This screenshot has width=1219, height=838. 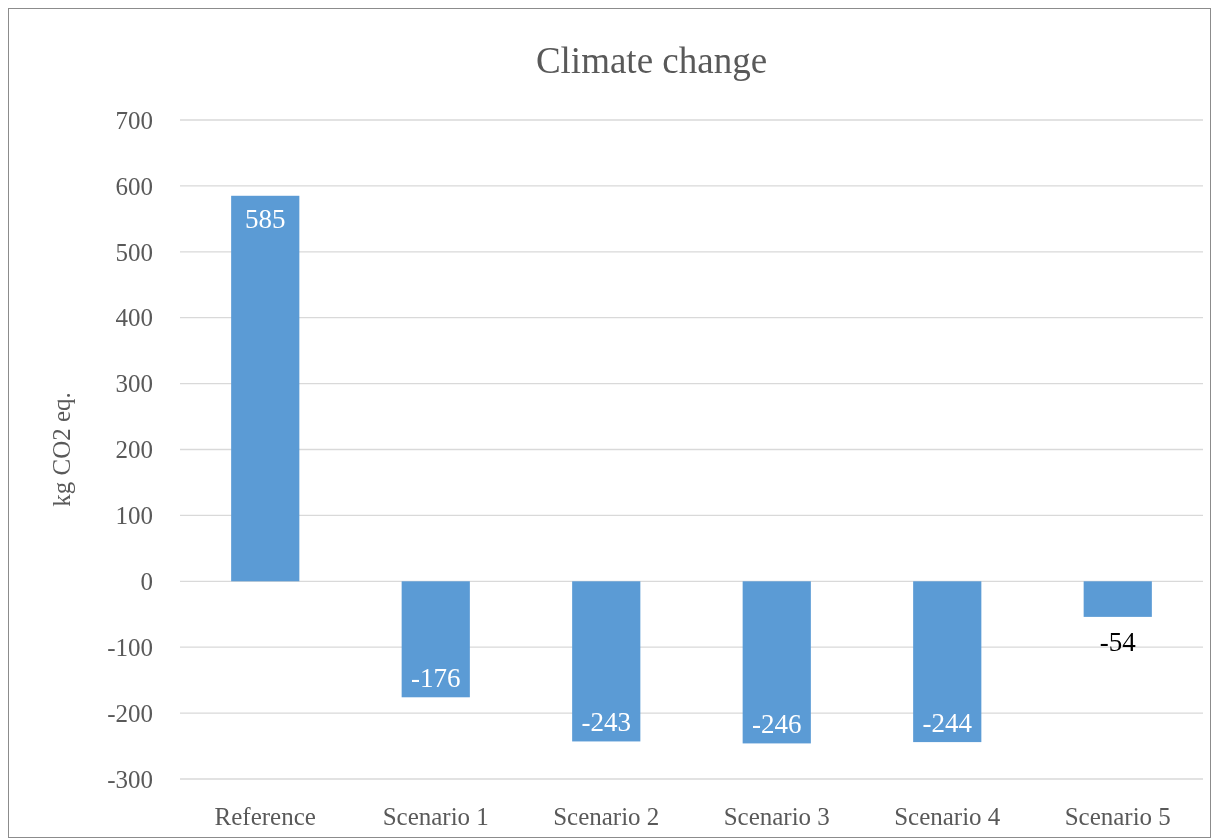 I want to click on y-tick-label: -200, so click(x=130, y=713).